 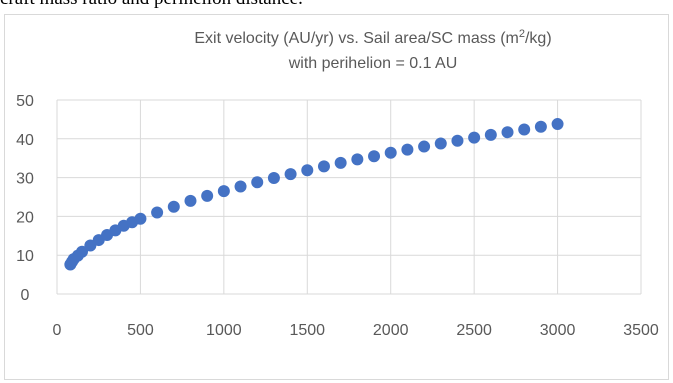 What do you see at coordinates (25, 256) in the screenshot?
I see `y-tick-label-1: 10` at bounding box center [25, 256].